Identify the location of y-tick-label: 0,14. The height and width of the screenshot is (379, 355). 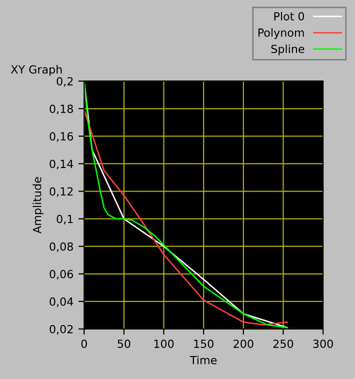
(62, 165).